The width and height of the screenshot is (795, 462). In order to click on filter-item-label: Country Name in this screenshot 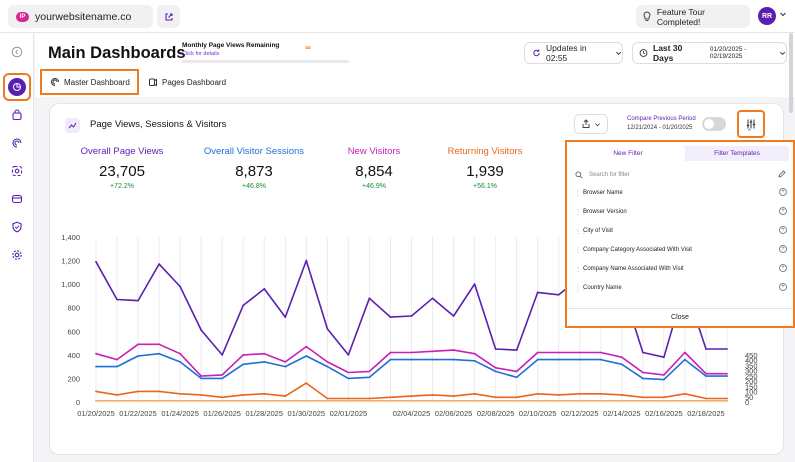, I will do `click(602, 288)`.